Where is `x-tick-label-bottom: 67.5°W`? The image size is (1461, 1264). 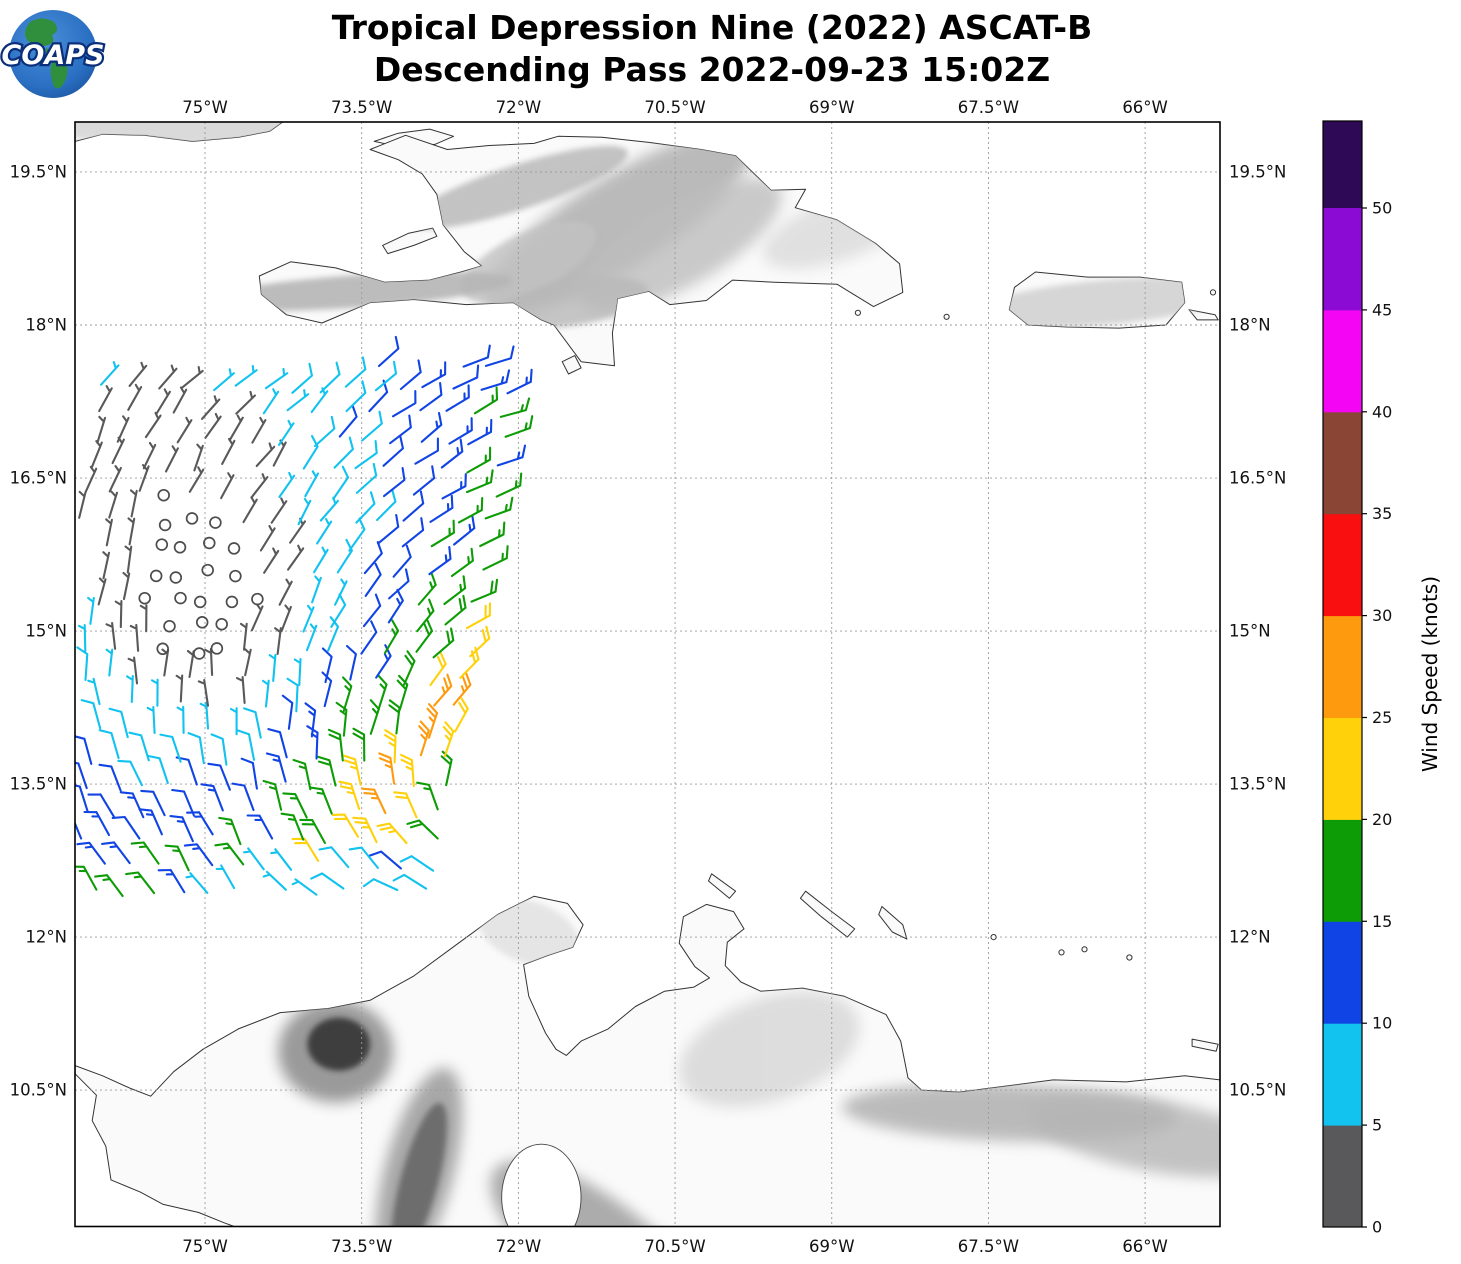 x-tick-label-bottom: 67.5°W is located at coordinates (988, 1246).